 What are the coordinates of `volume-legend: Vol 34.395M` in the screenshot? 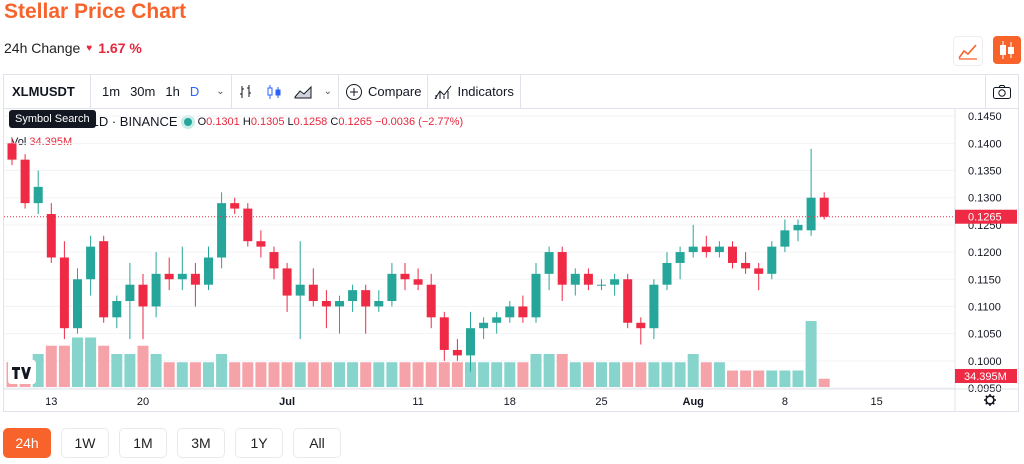 It's located at (41, 142).